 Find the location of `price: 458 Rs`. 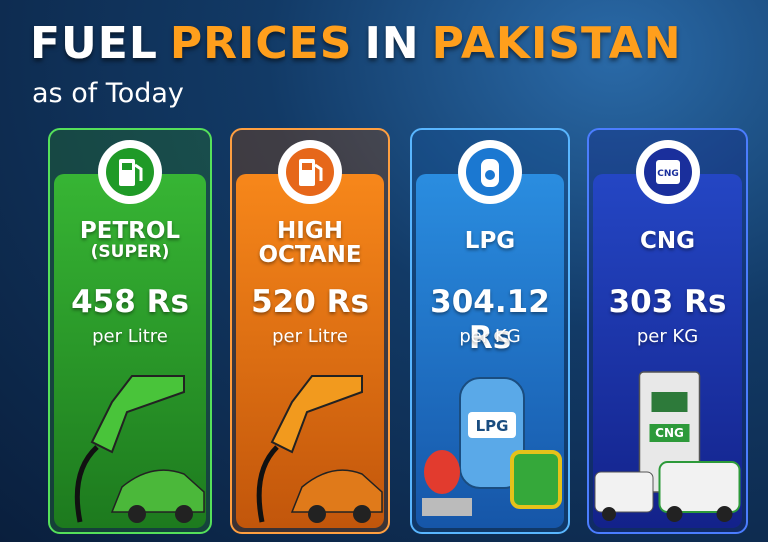

price: 458 Rs is located at coordinates (130, 302).